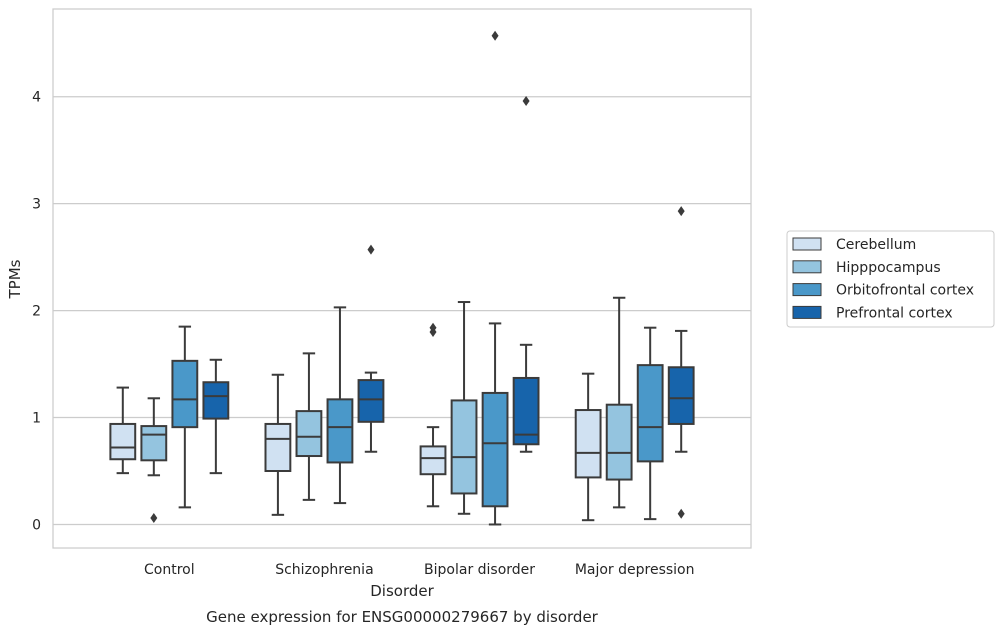  What do you see at coordinates (36, 205) in the screenshot?
I see `y-tick-label: 3` at bounding box center [36, 205].